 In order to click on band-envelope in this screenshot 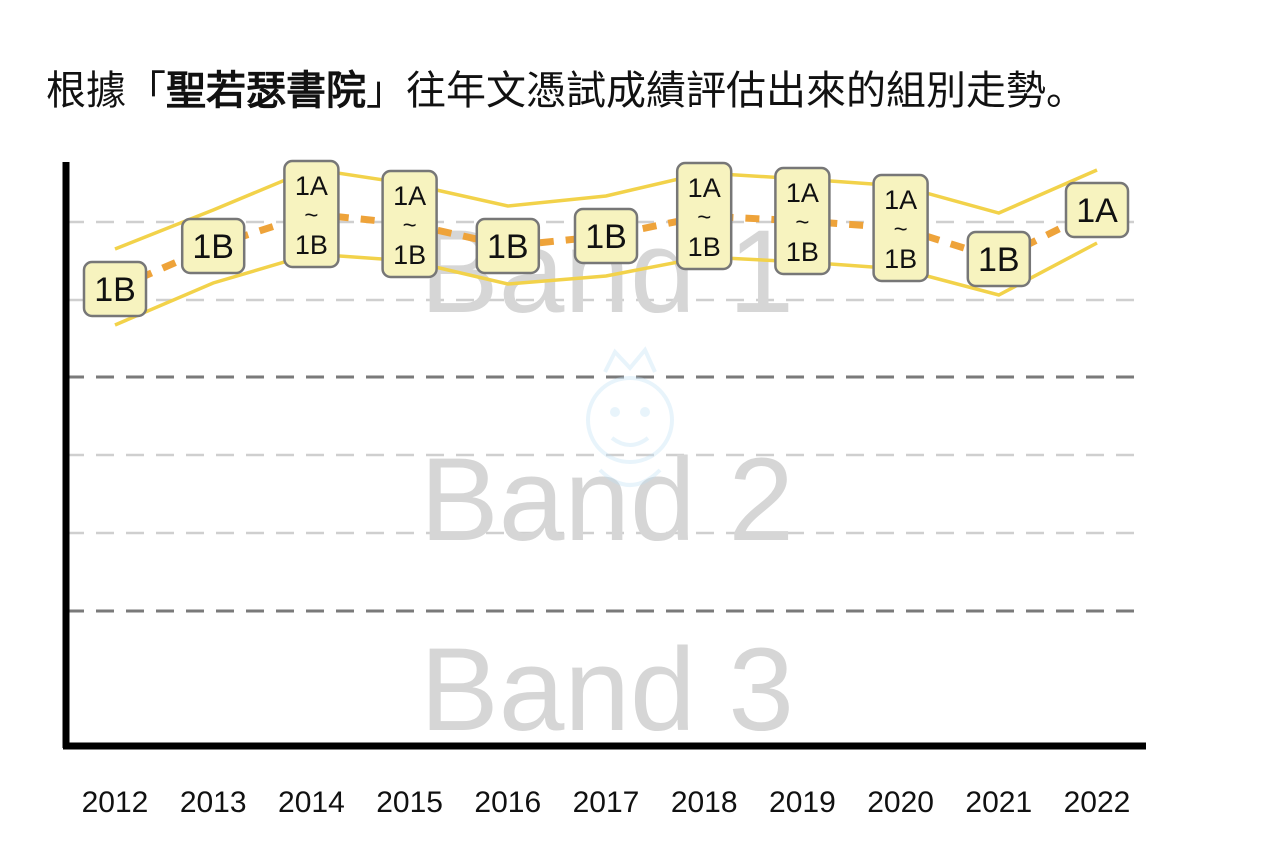, I will do `click(606, 247)`.